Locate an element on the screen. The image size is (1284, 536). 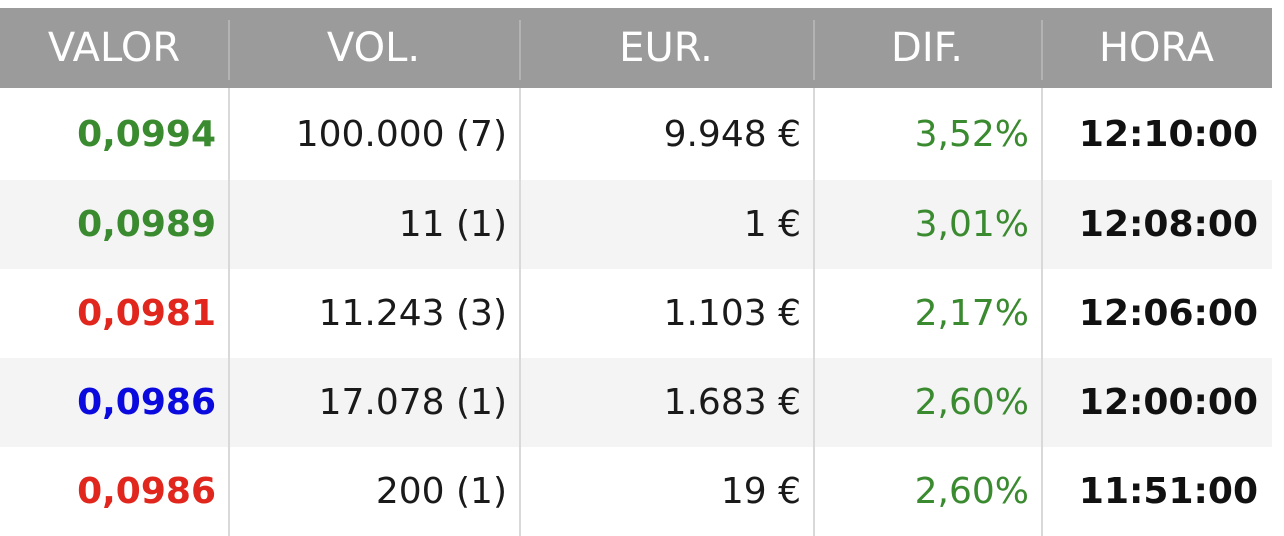
header-valor: VALOR is located at coordinates (114, 48).